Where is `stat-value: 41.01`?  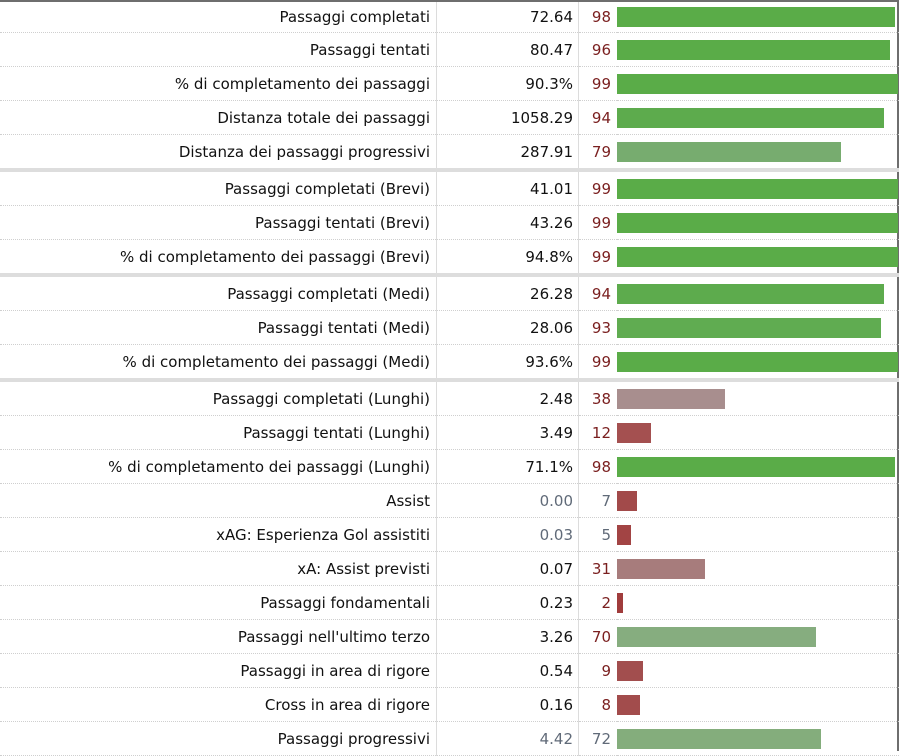
stat-value: 41.01 is located at coordinates (507, 187).